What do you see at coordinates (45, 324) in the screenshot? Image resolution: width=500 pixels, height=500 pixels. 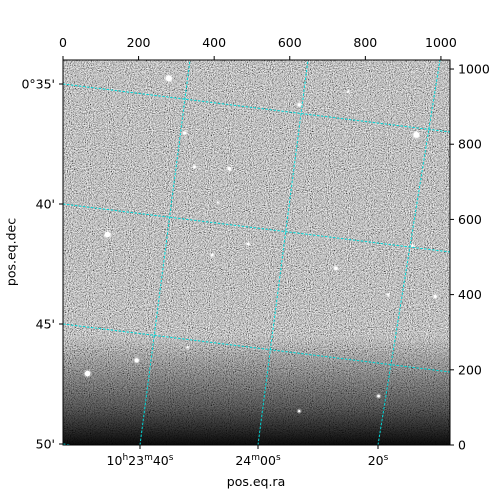 I see `dec-tick-label: 45'` at bounding box center [45, 324].